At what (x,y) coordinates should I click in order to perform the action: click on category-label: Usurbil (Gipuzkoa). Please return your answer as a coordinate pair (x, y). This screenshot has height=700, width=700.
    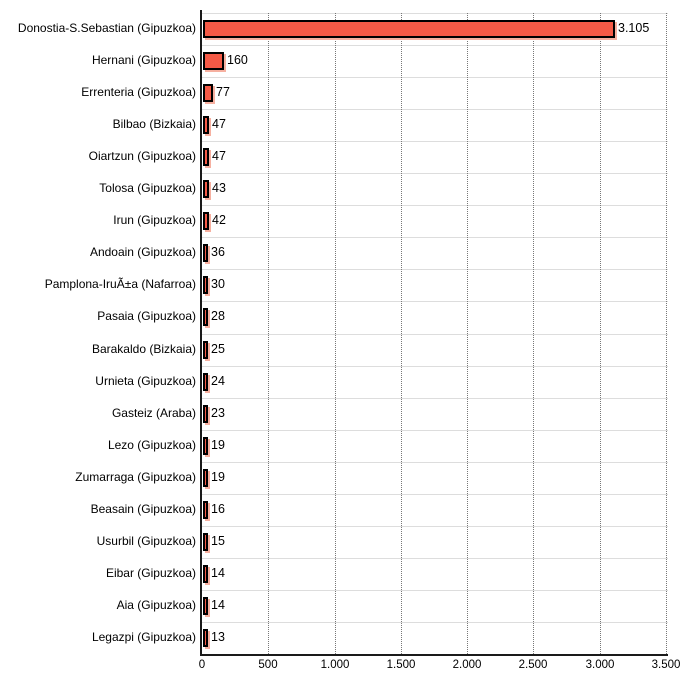
    Looking at the image, I should click on (146, 541).